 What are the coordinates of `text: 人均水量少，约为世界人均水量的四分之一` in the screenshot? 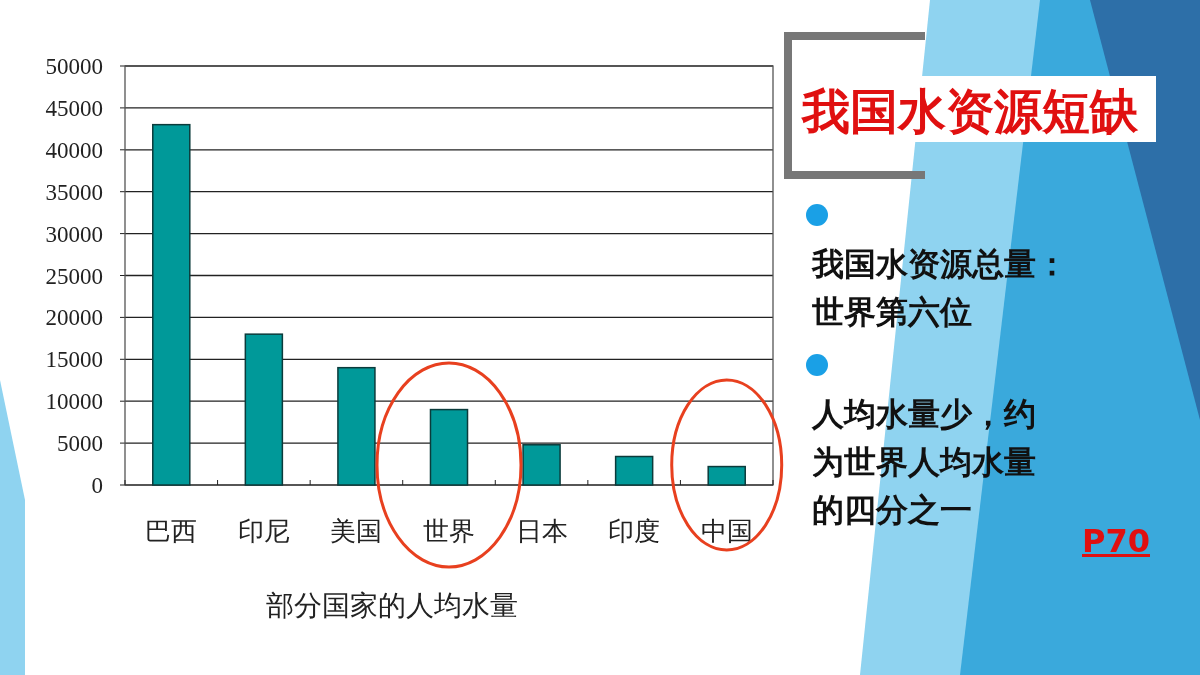 It's located at (924, 462).